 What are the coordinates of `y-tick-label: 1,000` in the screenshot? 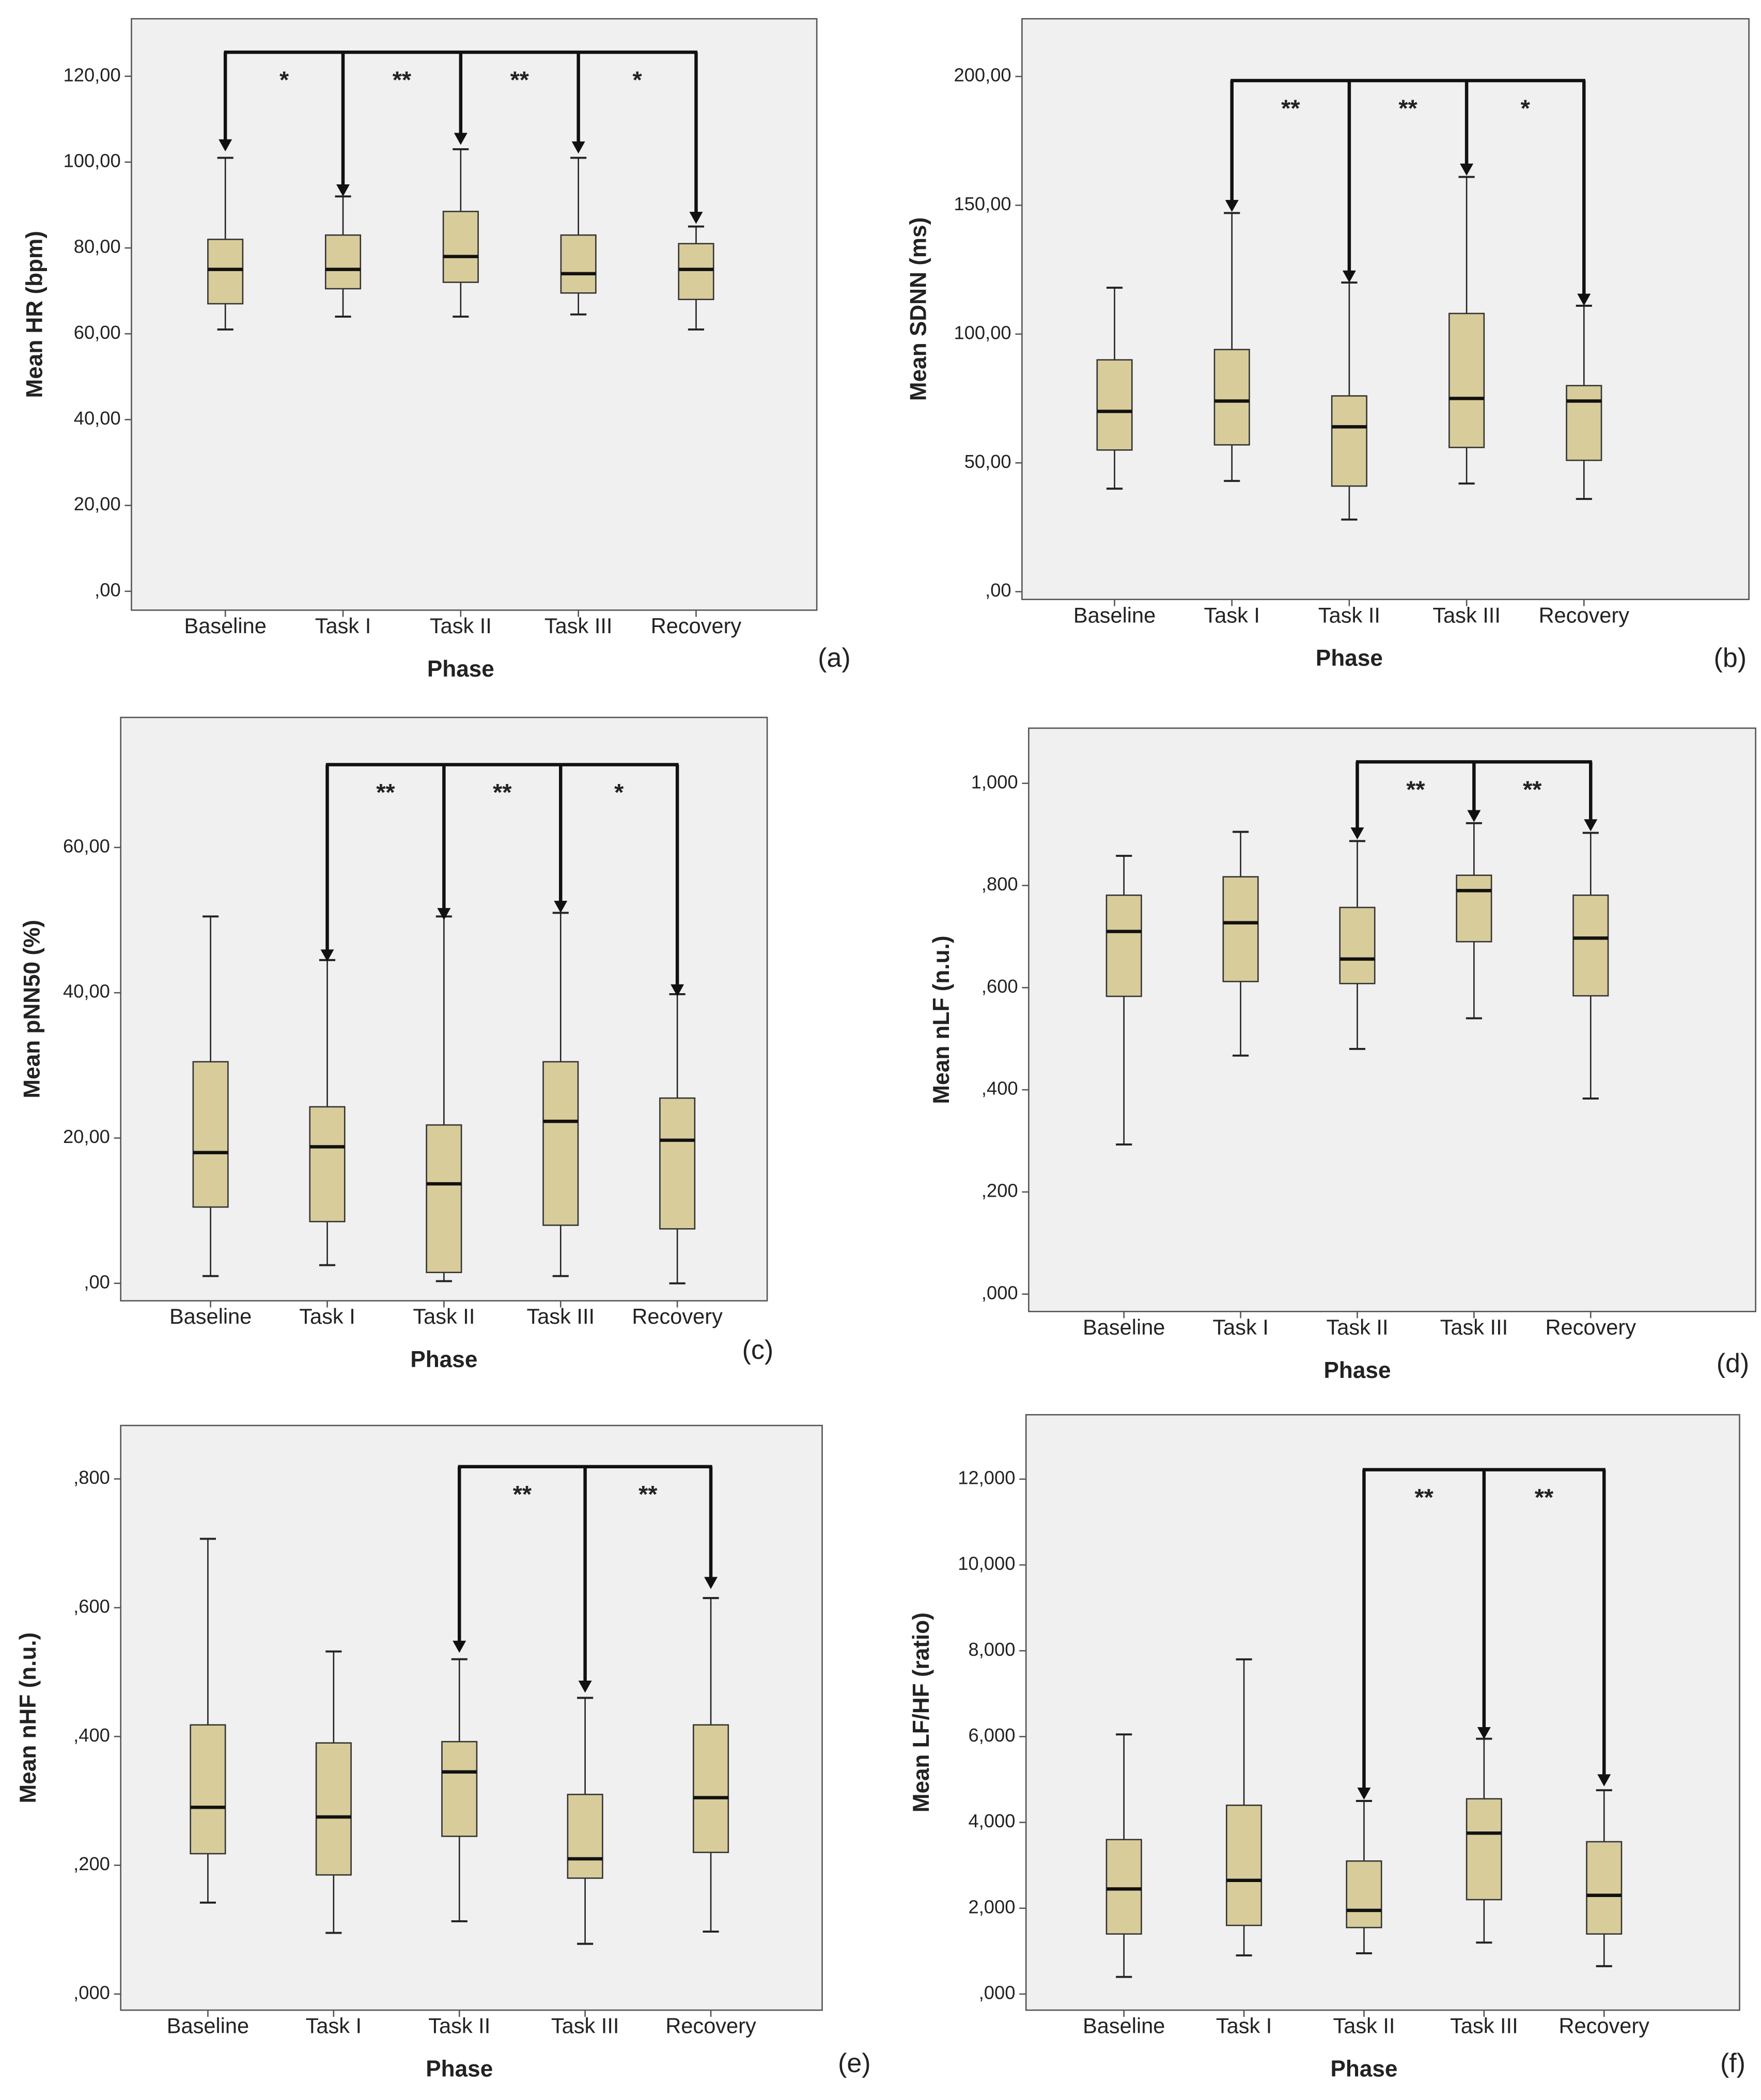 It's located at (995, 781).